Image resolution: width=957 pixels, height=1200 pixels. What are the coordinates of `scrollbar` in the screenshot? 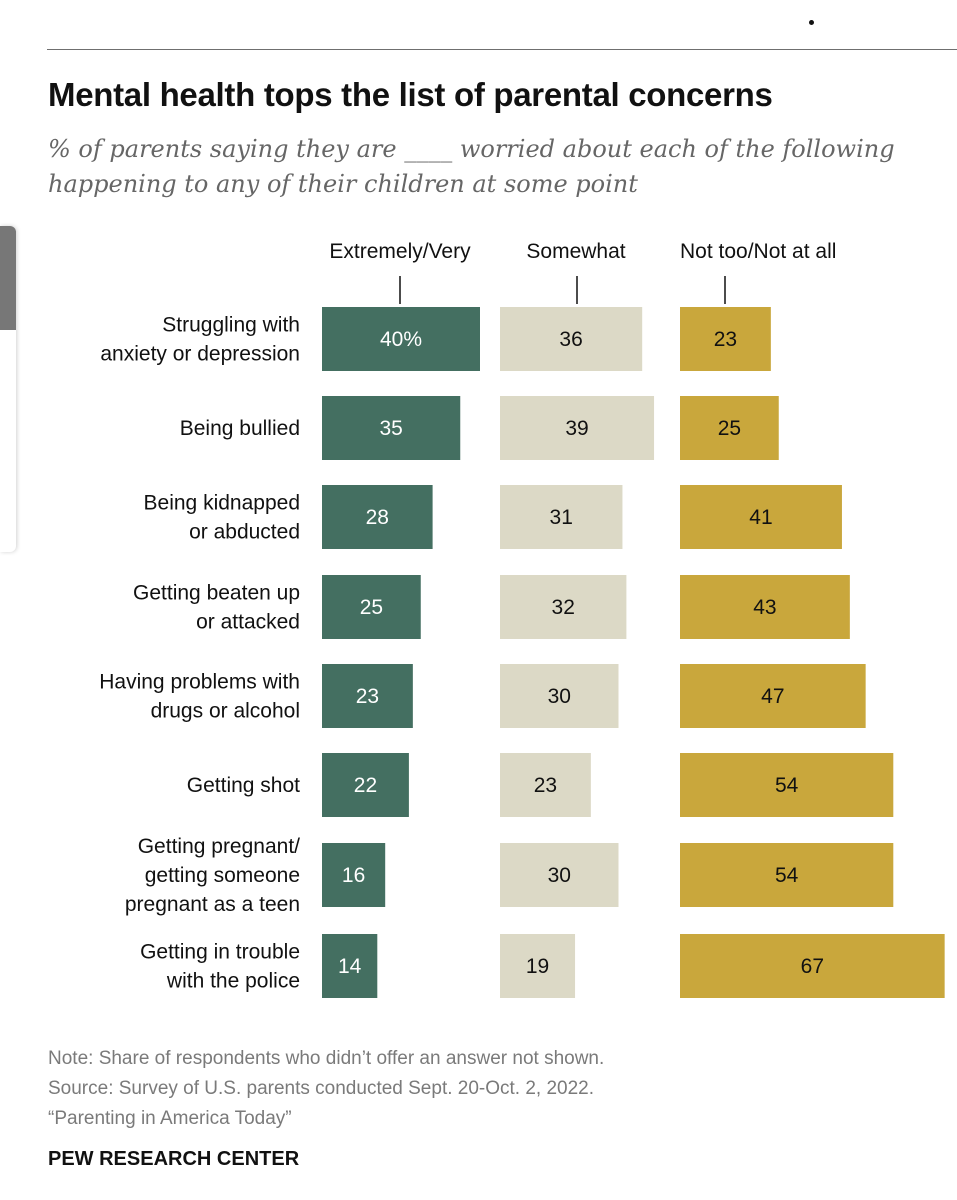 It's located at (8, 389).